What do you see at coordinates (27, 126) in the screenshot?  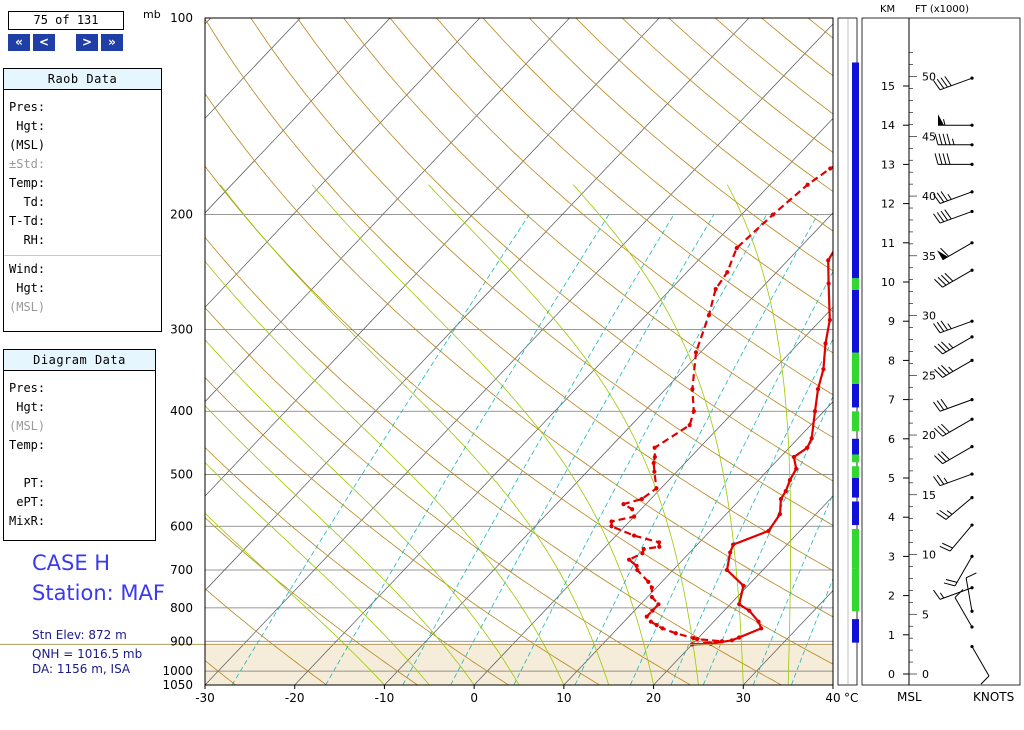 I see `raob-row: Hgt:` at bounding box center [27, 126].